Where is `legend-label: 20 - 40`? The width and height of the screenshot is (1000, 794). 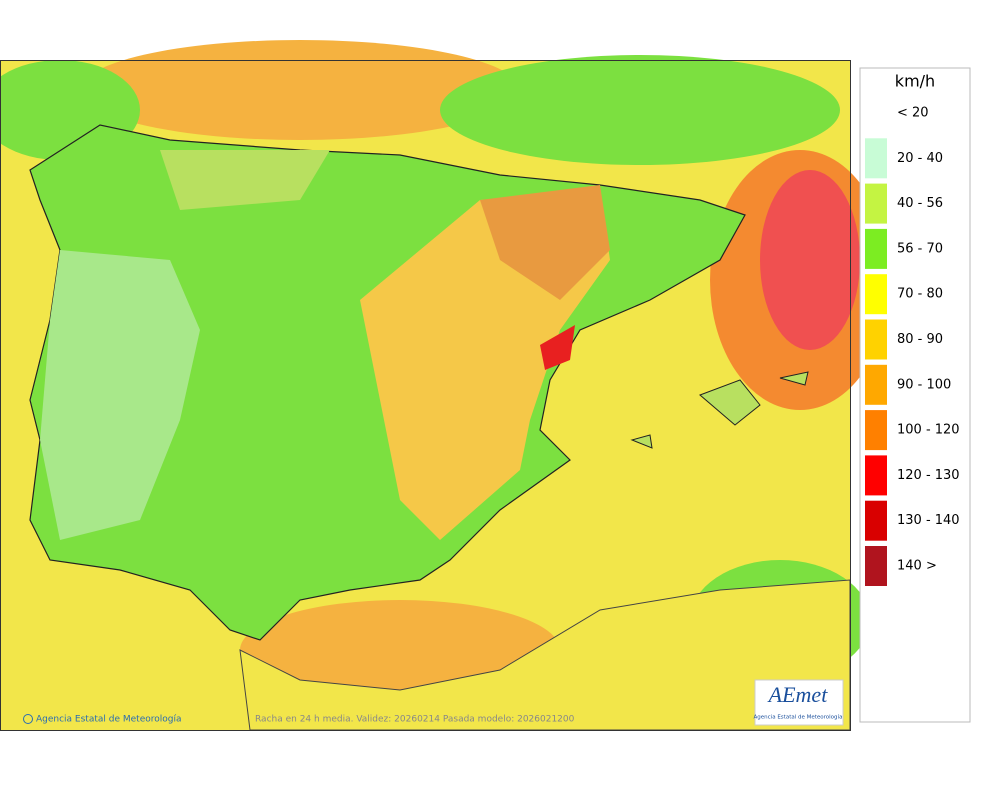
legend-label: 20 - 40 is located at coordinates (920, 158).